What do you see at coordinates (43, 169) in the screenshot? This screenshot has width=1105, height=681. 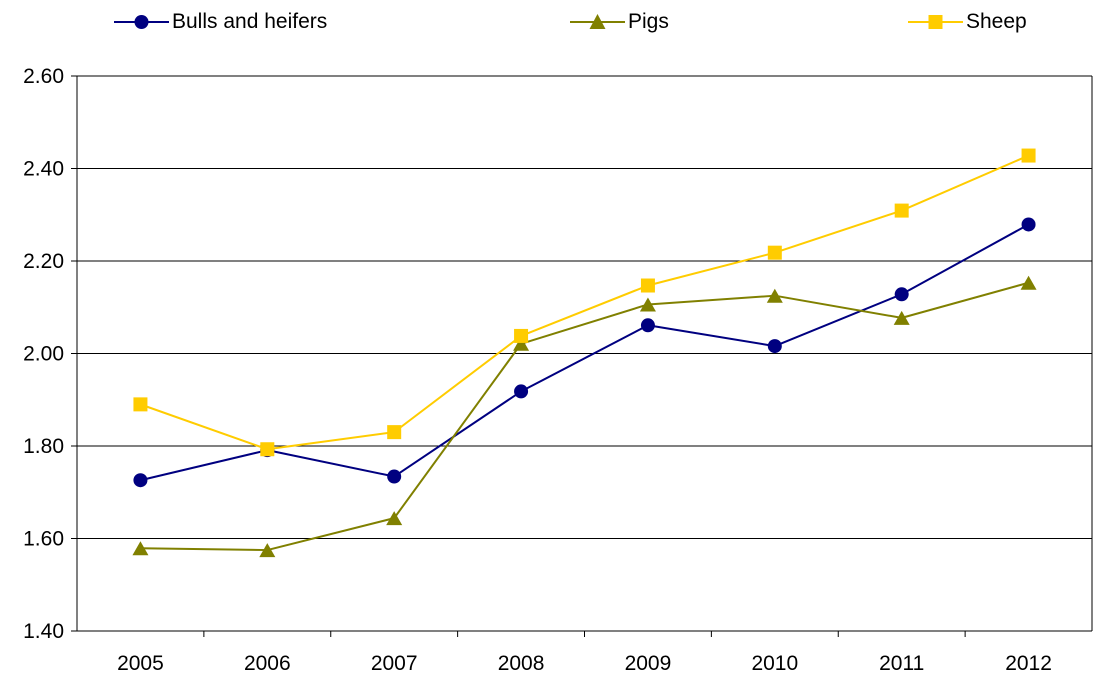 I see `y-tick-label: 2.40` at bounding box center [43, 169].